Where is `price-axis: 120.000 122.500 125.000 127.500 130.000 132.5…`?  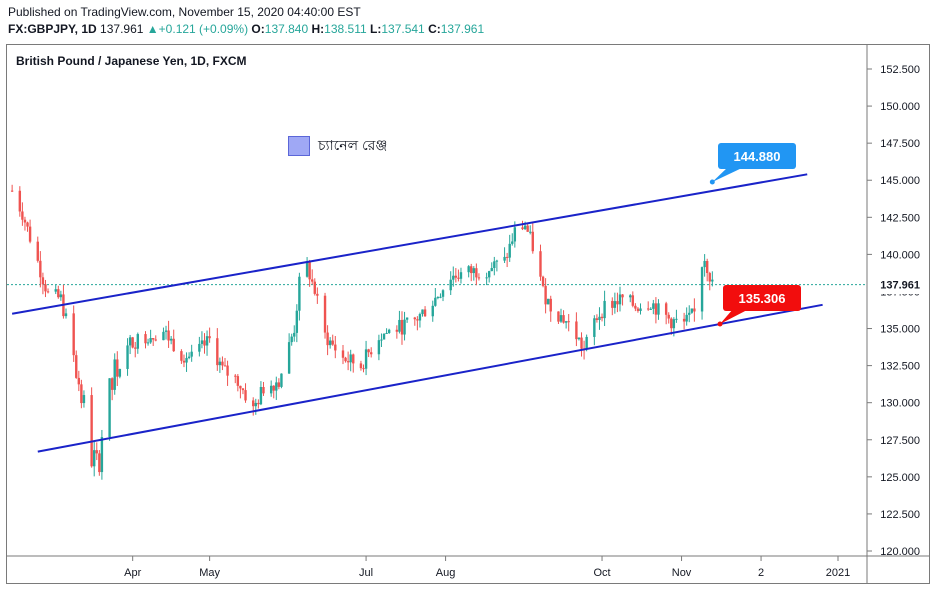 price-axis: 120.000 122.500 125.000 127.500 130.000 132.5… is located at coordinates (893, 311).